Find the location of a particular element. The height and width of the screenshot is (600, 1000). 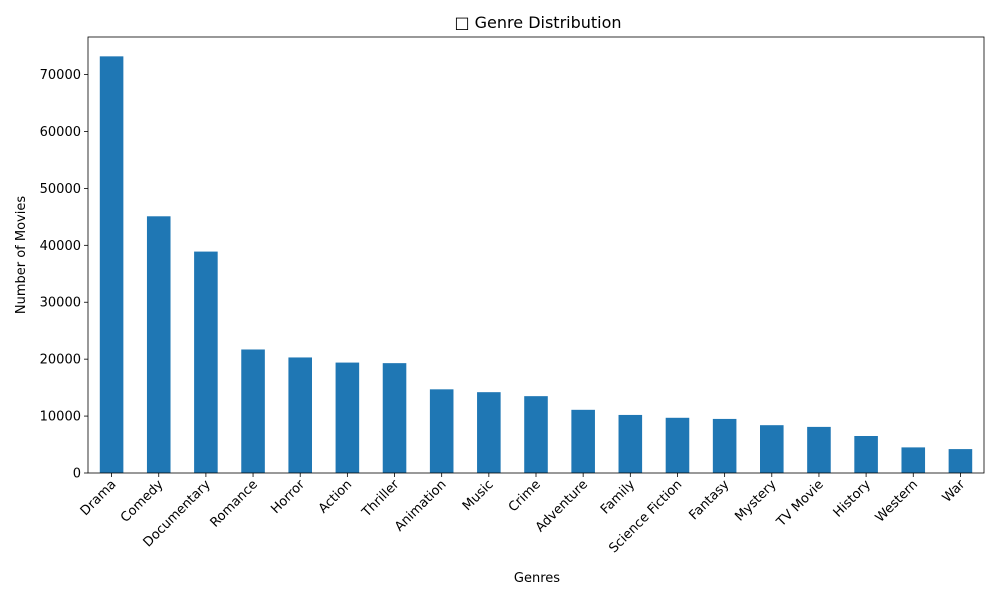

y-axis-label: Number of Movies is located at coordinates (21, 255).